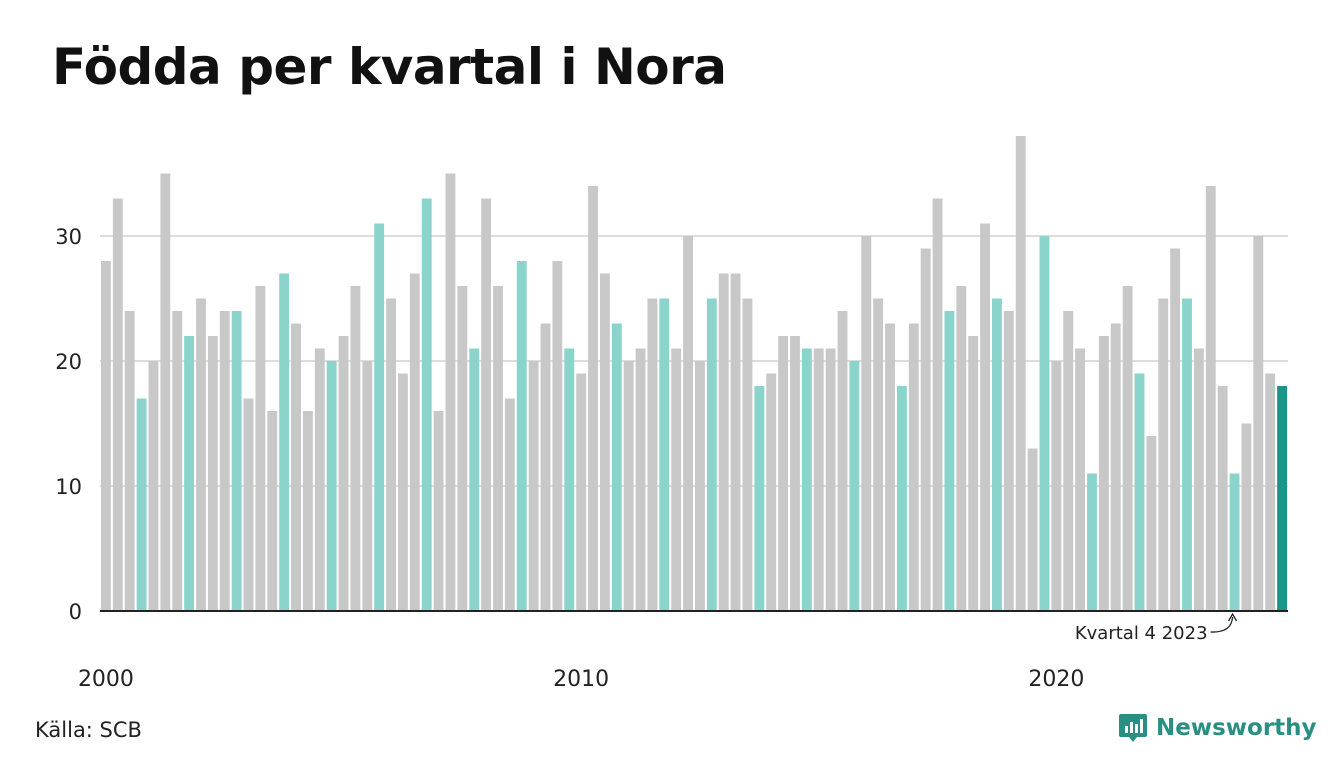 The image size is (1340, 780). Describe the element at coordinates (866, 423) in the screenshot. I see `bar-2016-q1` at that location.